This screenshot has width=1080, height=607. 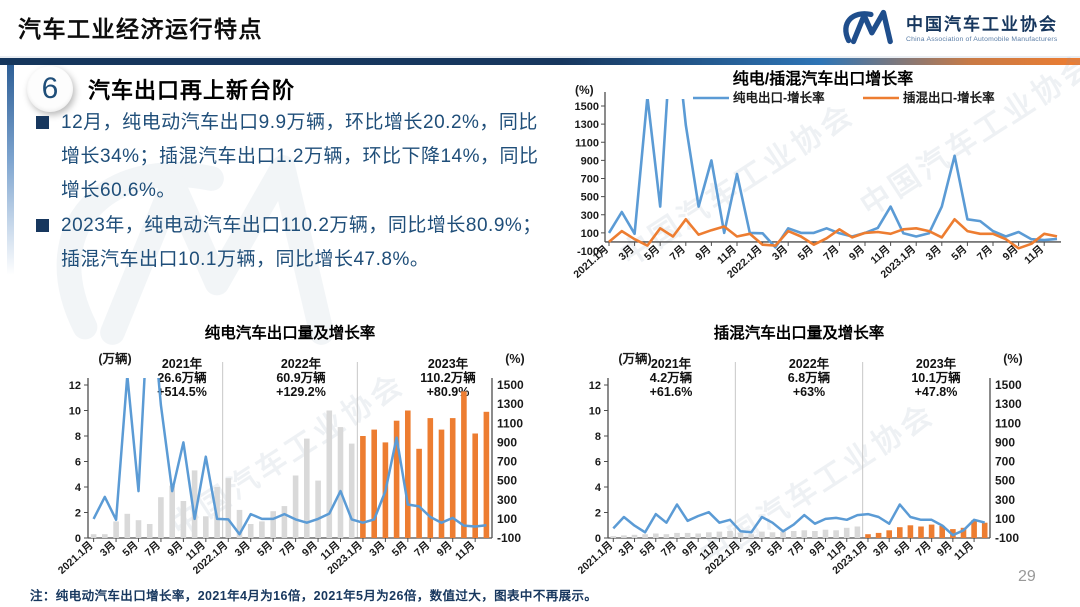 I want to click on svg-text: 2, so click(x=598, y=514).